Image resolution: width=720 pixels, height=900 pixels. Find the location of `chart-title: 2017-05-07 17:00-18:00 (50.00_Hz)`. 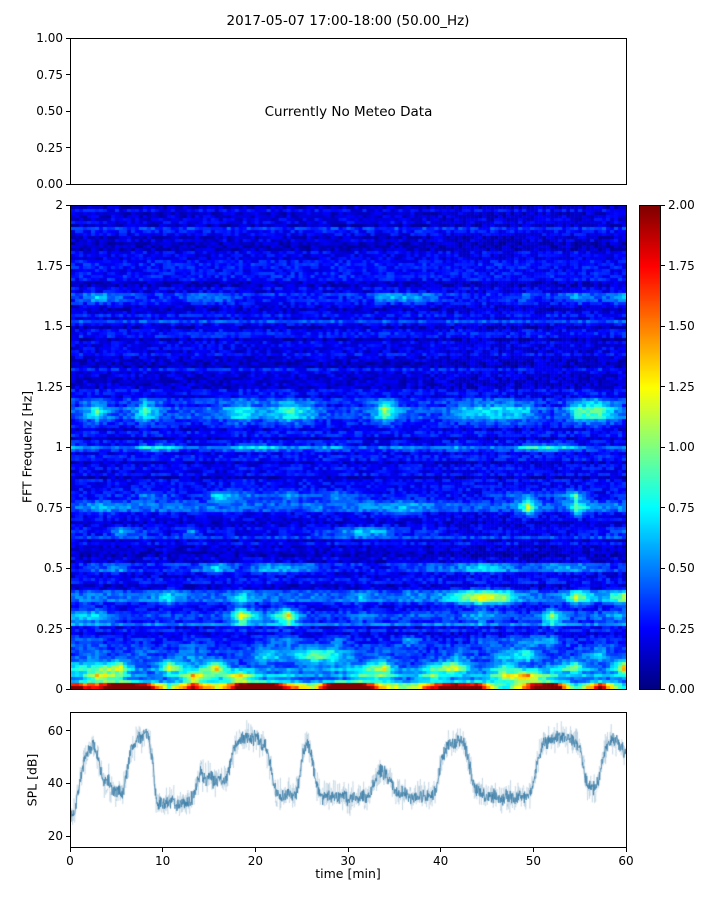

chart-title: 2017-05-07 17:00-18:00 (50.00_Hz) is located at coordinates (348, 21).